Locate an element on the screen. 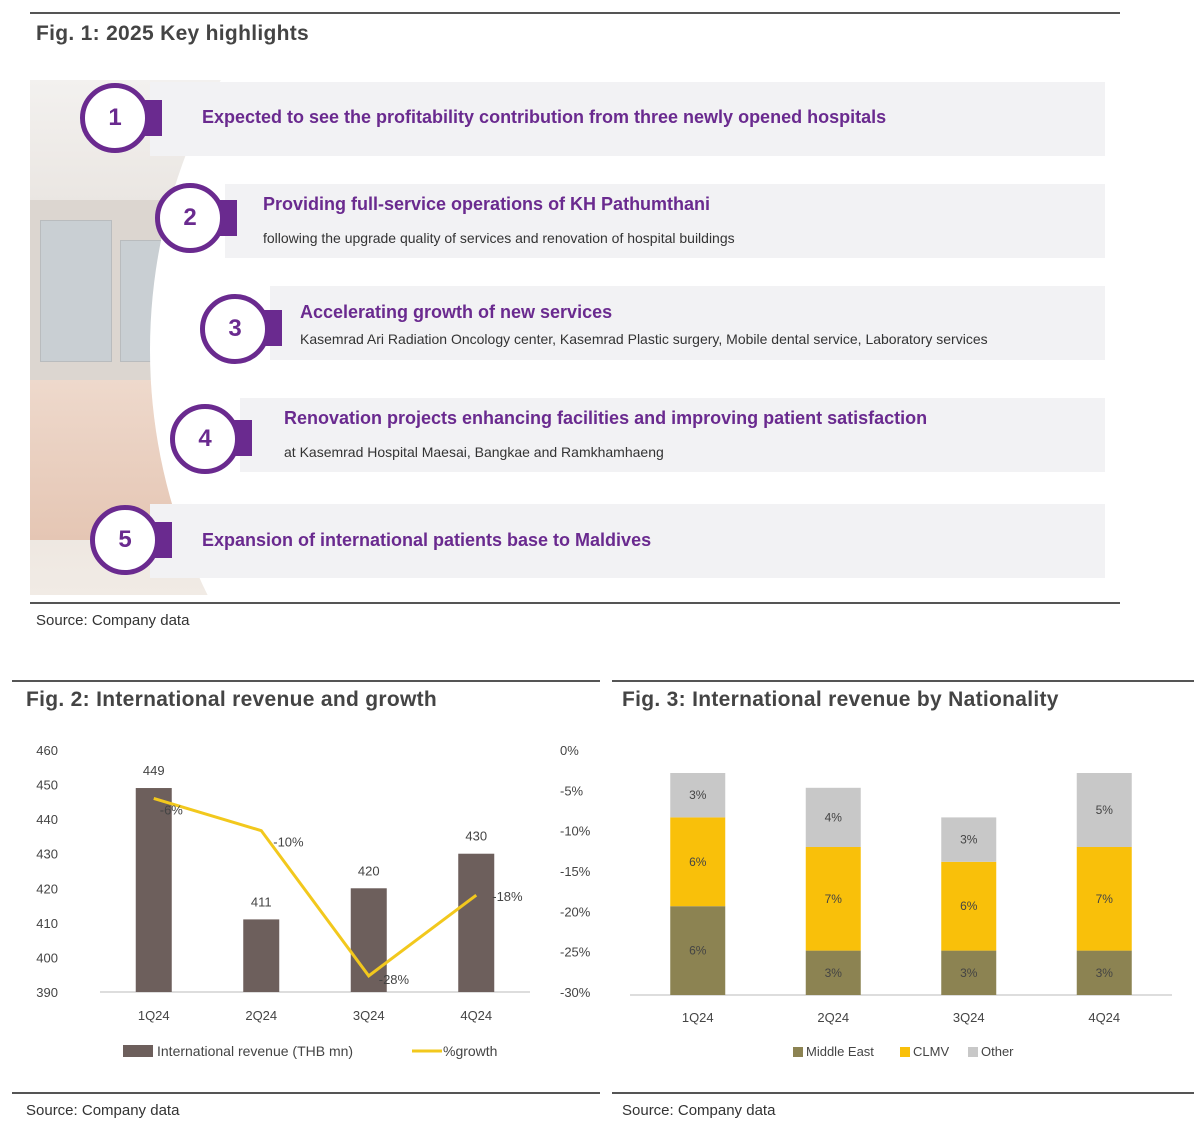 The height and width of the screenshot is (1146, 1200). legend-label: Other is located at coordinates (997, 1051).